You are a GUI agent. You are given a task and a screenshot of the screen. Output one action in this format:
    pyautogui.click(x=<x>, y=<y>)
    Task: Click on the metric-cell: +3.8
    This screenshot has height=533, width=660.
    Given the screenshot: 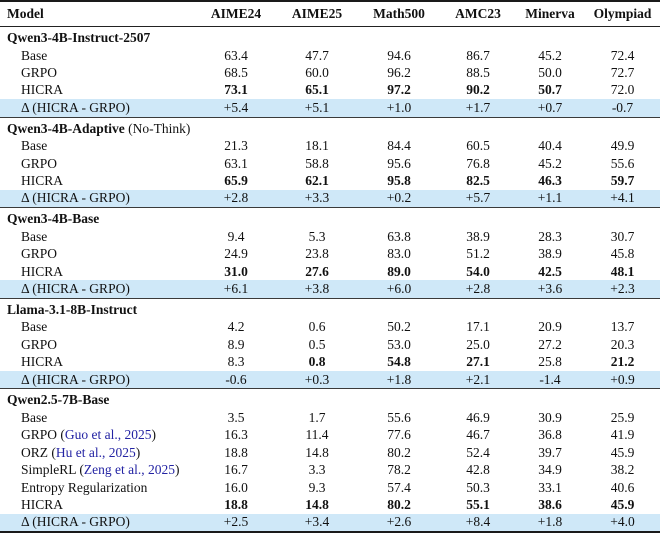 What is the action you would take?
    pyautogui.click(x=317, y=289)
    